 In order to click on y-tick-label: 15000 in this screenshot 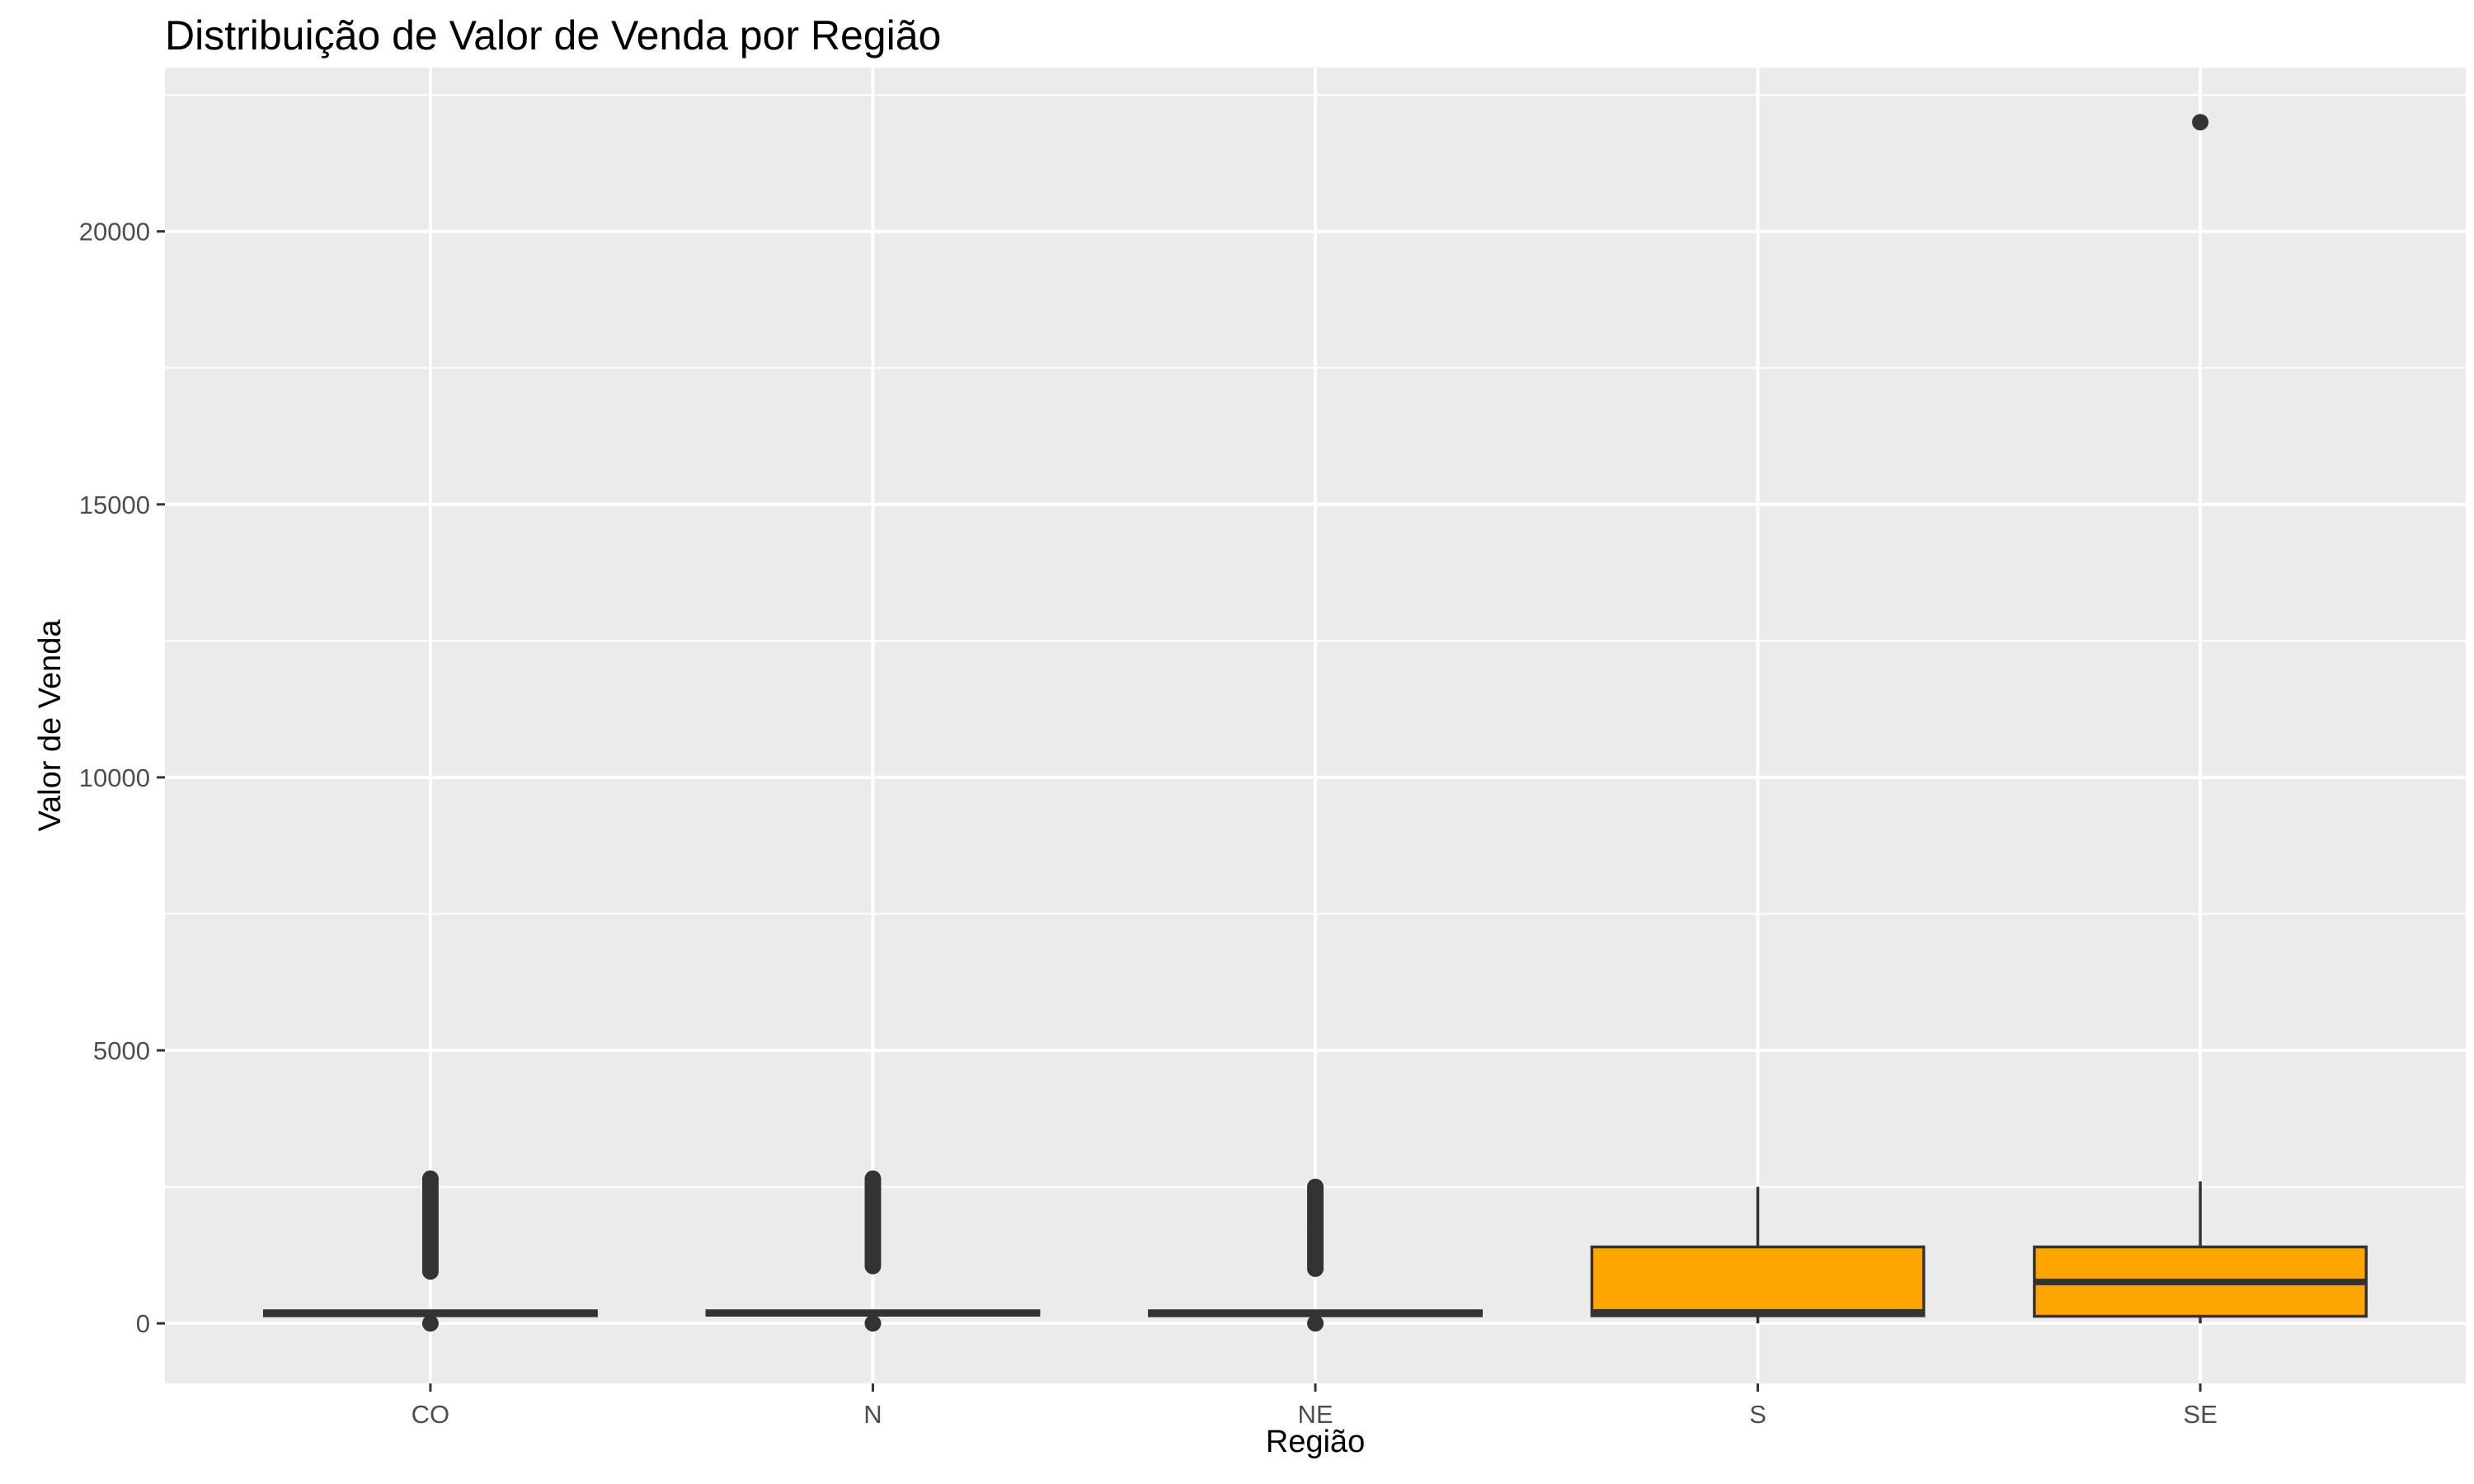, I will do `click(114, 505)`.